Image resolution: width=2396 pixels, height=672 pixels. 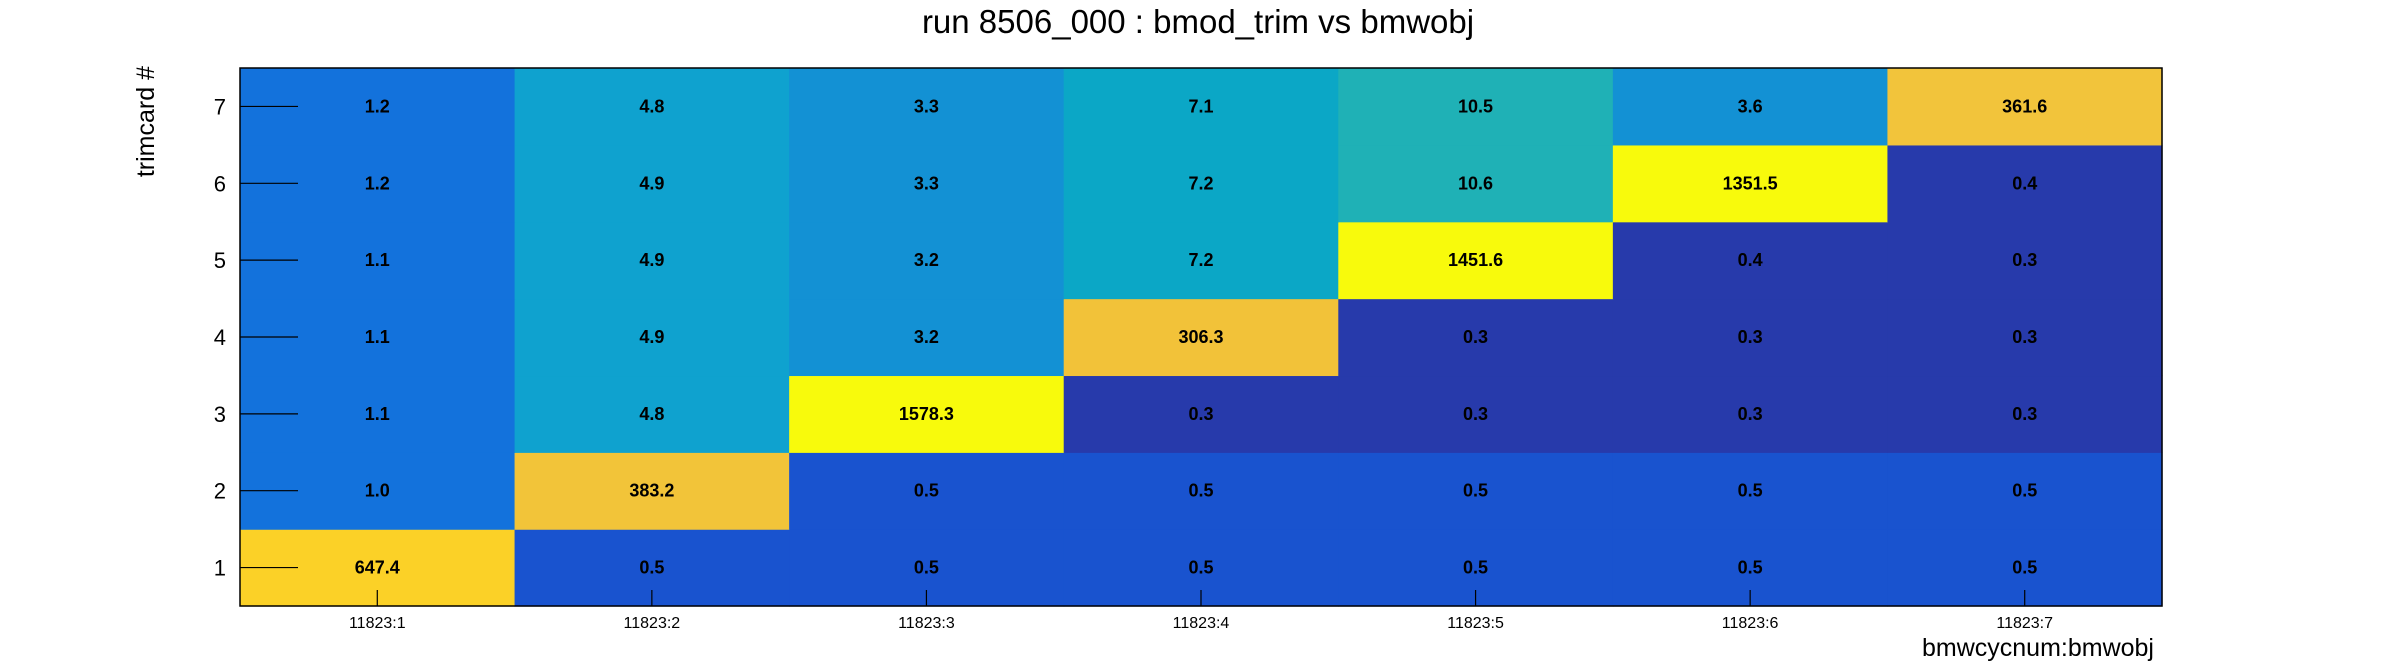 I want to click on cell-value-label: 306.3, so click(x=1200, y=337).